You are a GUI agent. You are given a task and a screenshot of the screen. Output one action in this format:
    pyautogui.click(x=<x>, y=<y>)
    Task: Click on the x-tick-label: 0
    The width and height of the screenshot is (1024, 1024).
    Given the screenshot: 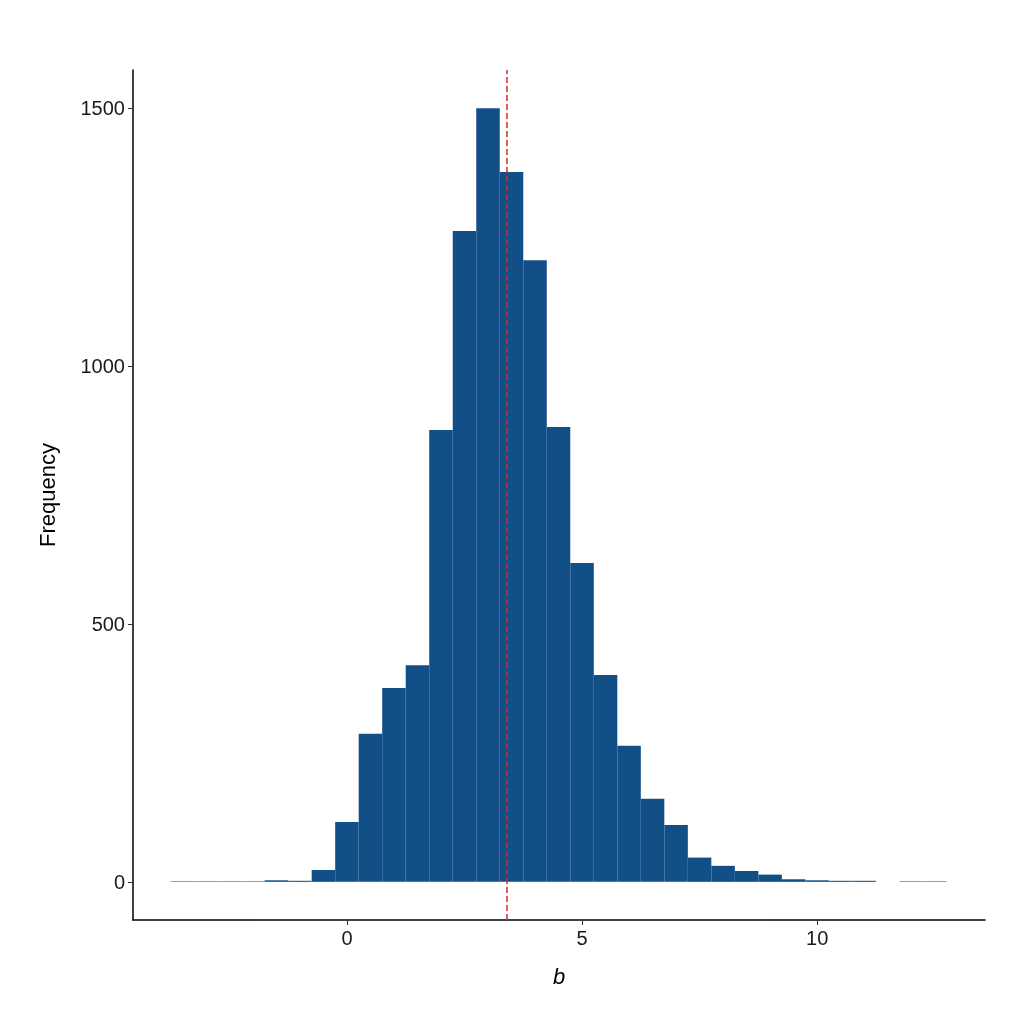 What is the action you would take?
    pyautogui.click(x=347, y=938)
    